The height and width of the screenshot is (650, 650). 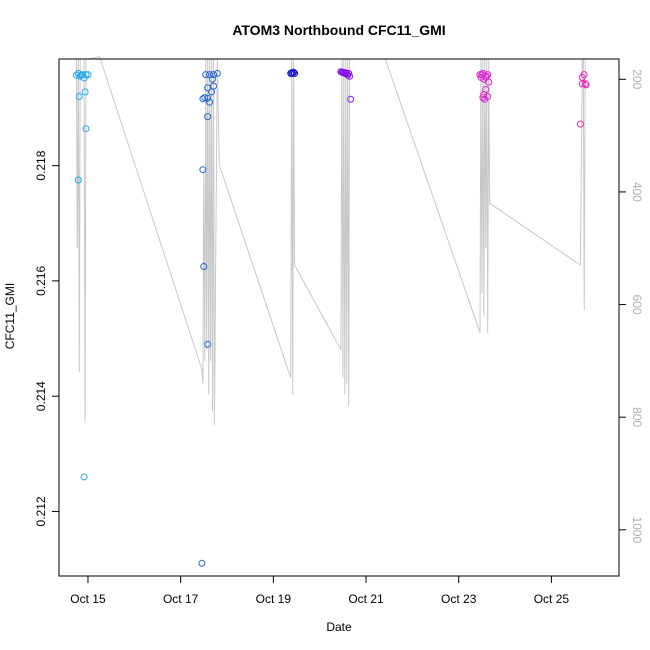 I want to click on x-tick-label: Oct 17, so click(x=181, y=599).